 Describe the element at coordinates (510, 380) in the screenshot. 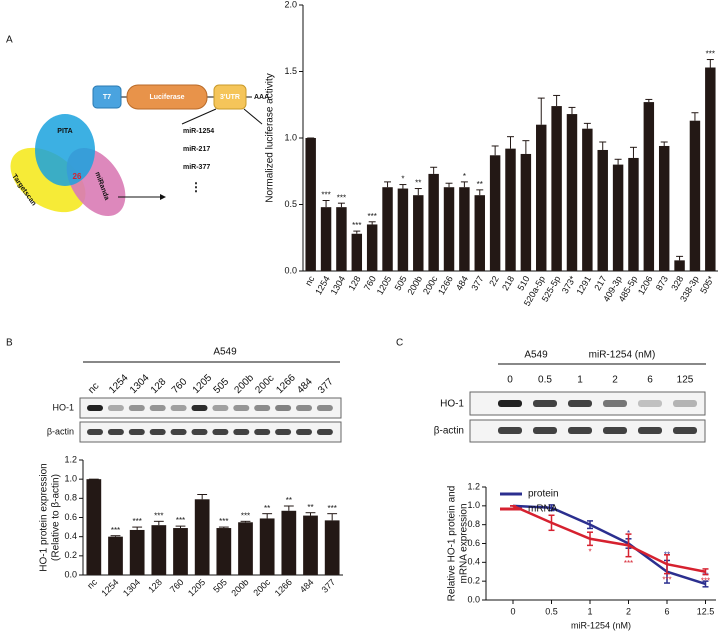

I see `blot-lane-label: 0` at that location.